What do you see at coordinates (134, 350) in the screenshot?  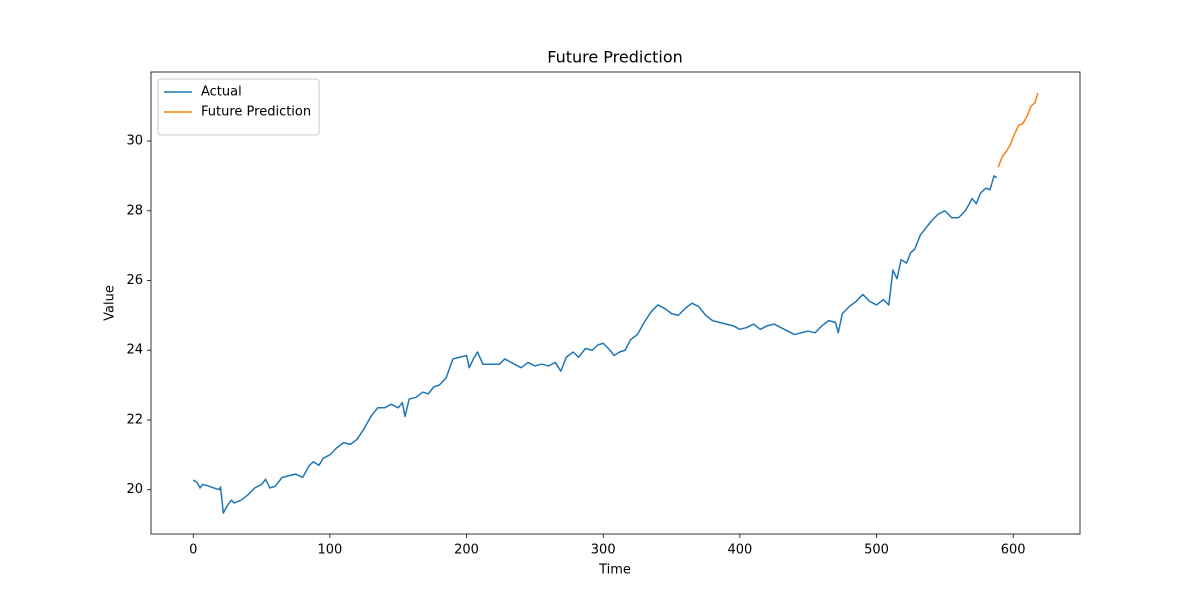 I see `y-tick-label: 24` at bounding box center [134, 350].